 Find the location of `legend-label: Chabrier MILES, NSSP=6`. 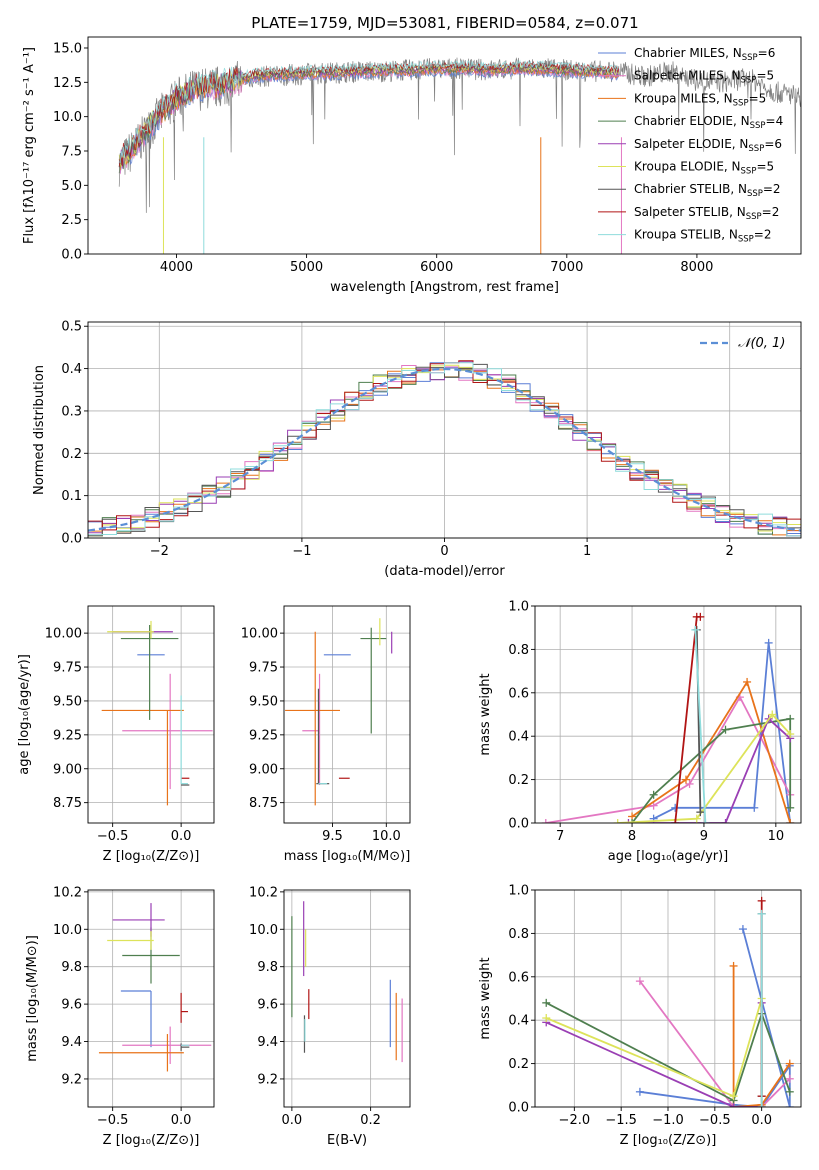

legend-label: Chabrier MILES, NSSP=6 is located at coordinates (704, 54).